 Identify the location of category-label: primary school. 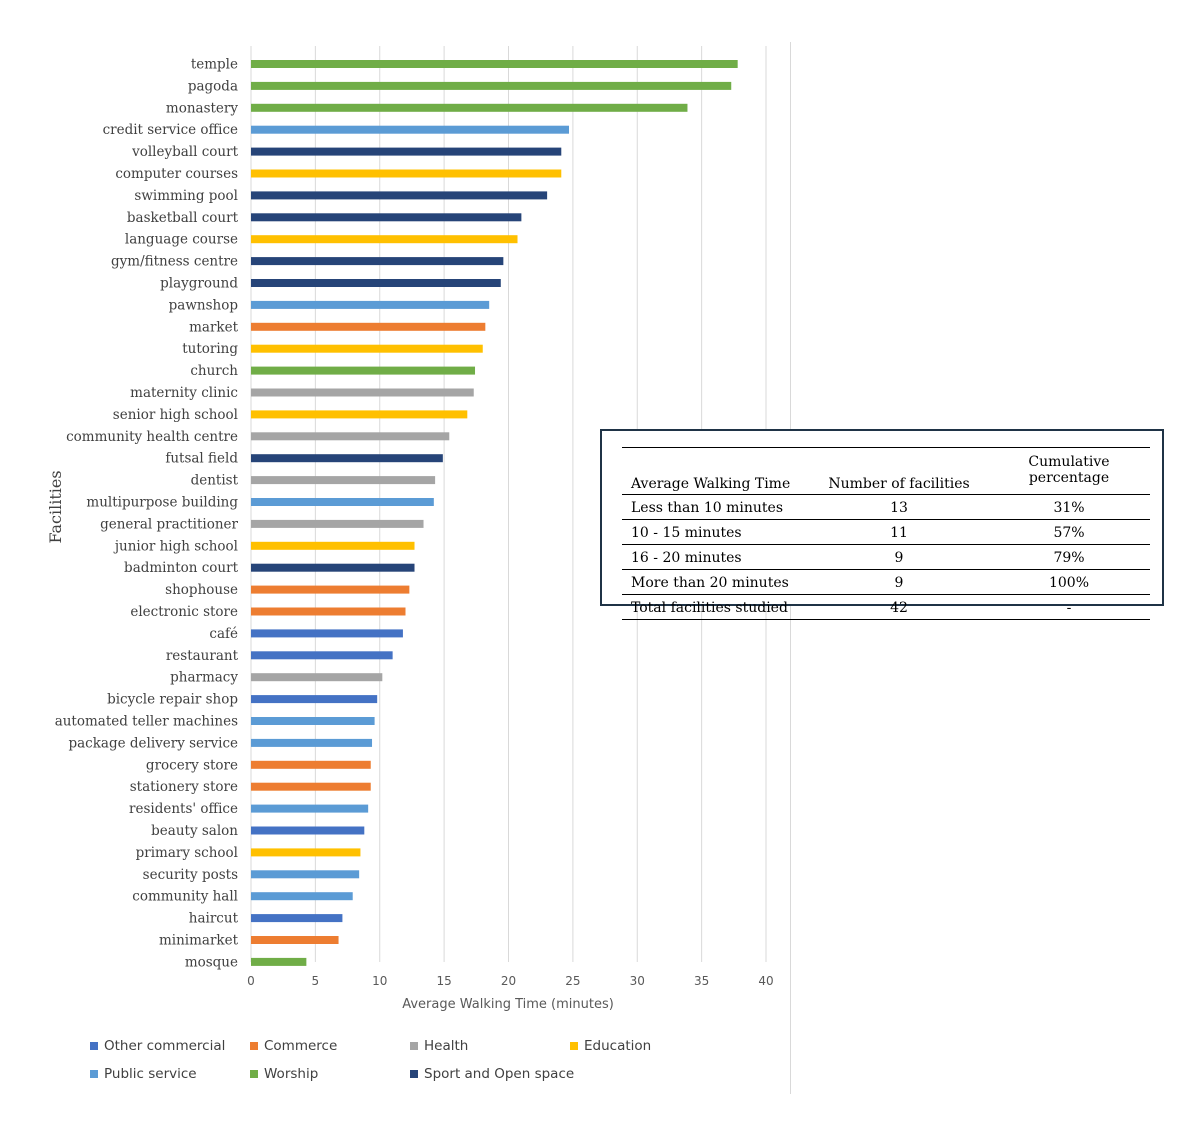
(187, 853).